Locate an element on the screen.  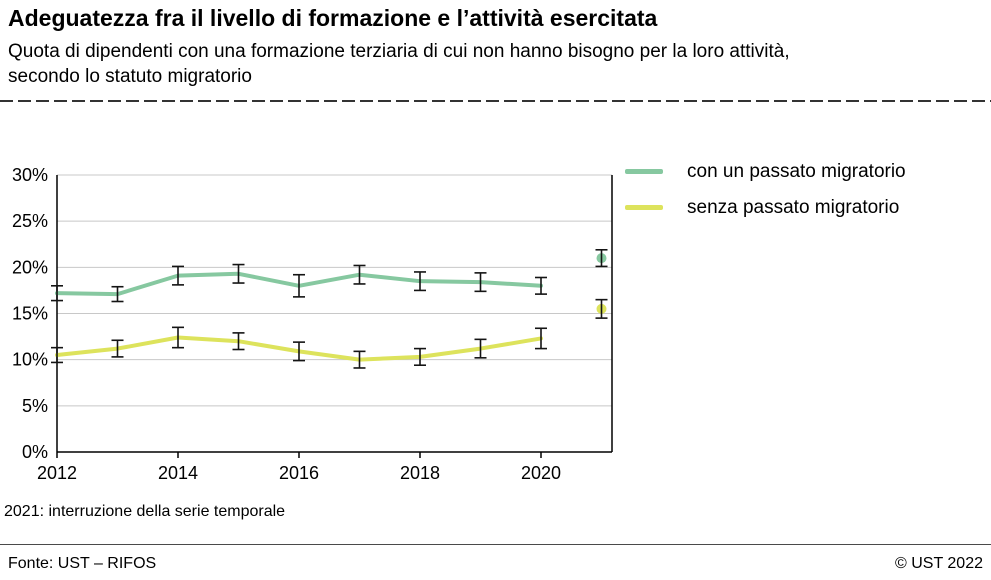
legend-label: senza passato migratorio is located at coordinates (793, 207).